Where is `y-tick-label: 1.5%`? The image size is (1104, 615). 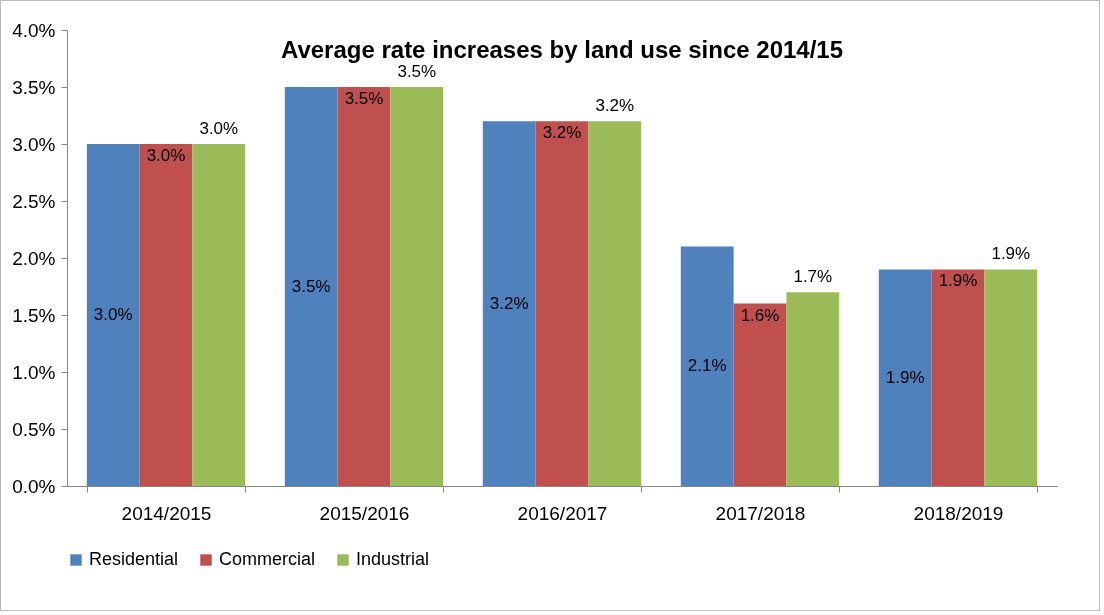 y-tick-label: 1.5% is located at coordinates (34, 315).